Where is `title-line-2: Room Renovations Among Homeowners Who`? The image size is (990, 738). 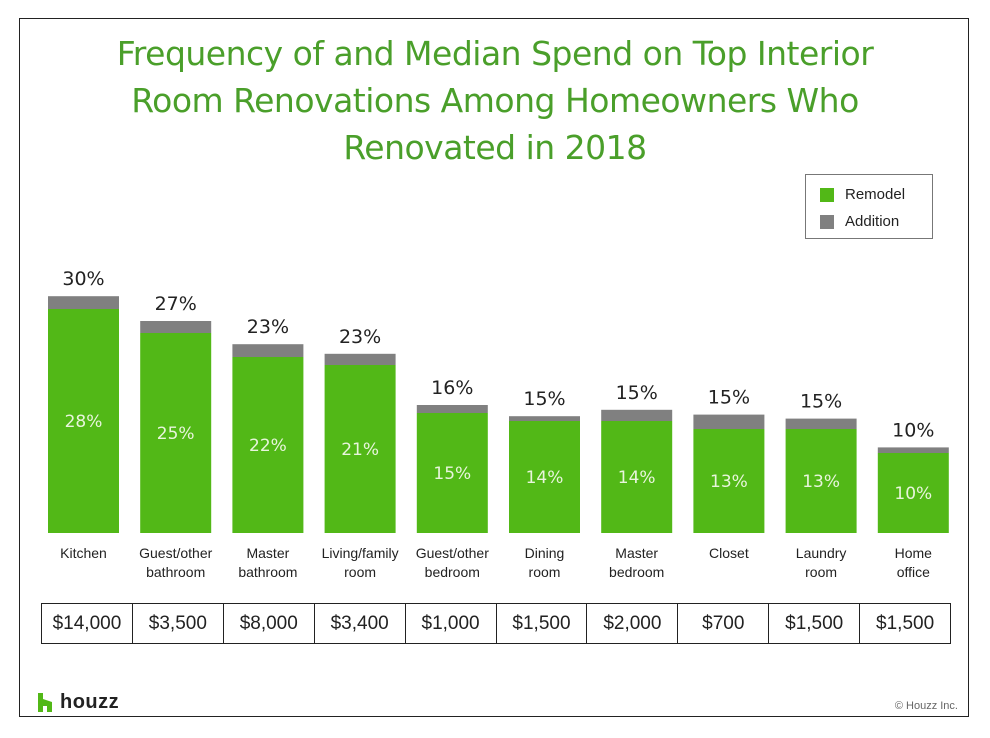
title-line-2: Room Renovations Among Homeowners Who is located at coordinates (495, 100).